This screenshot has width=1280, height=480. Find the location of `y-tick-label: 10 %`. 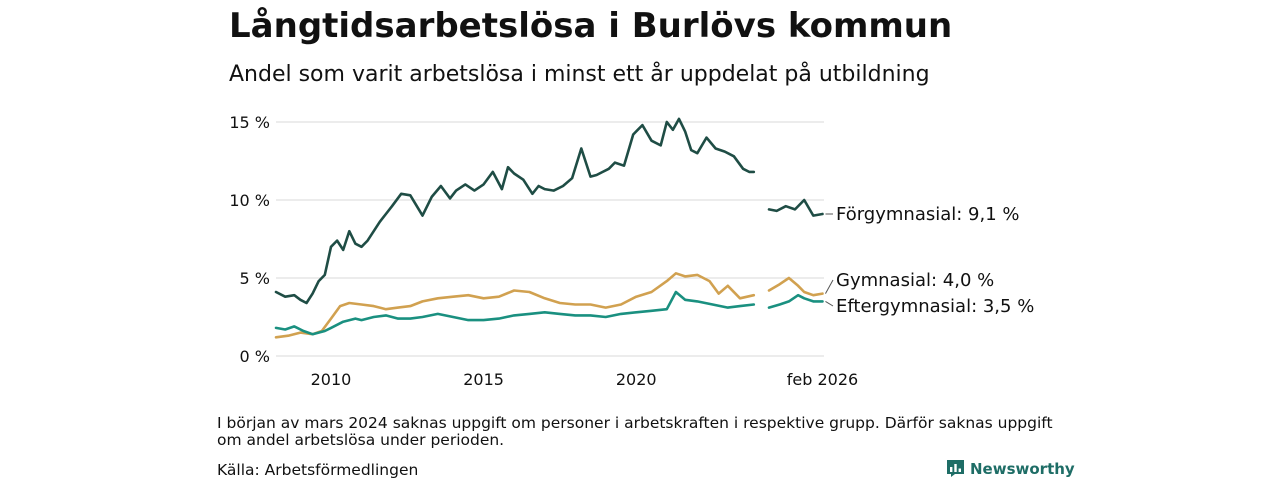

y-tick-label: 10 % is located at coordinates (249, 200).